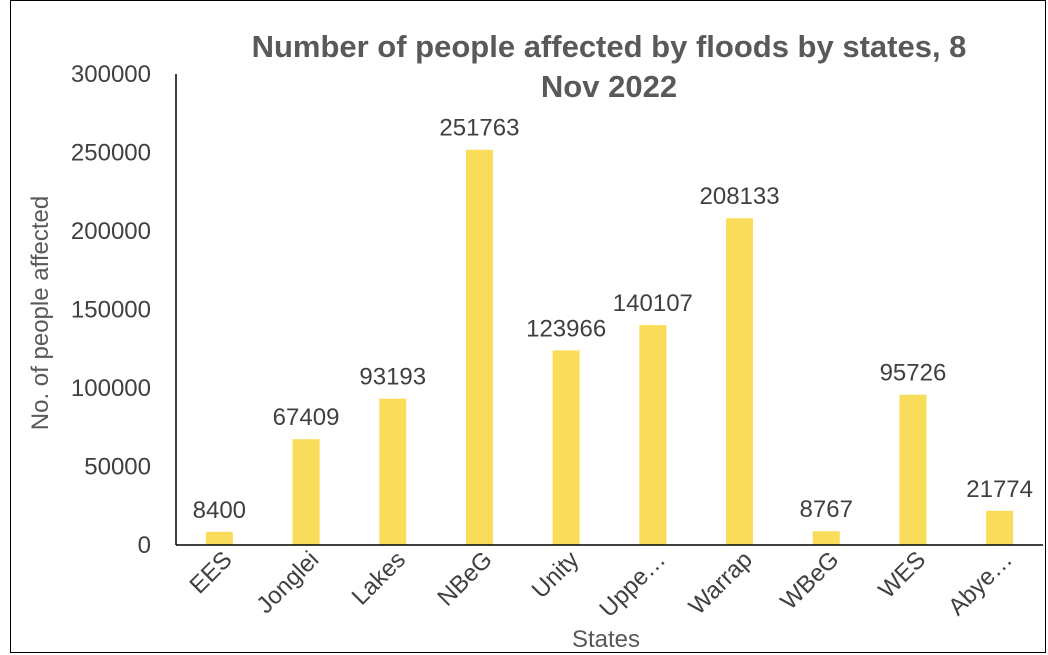 Image resolution: width=1048 pixels, height=655 pixels. I want to click on y-axis-title: No. of people affected, so click(40, 313).